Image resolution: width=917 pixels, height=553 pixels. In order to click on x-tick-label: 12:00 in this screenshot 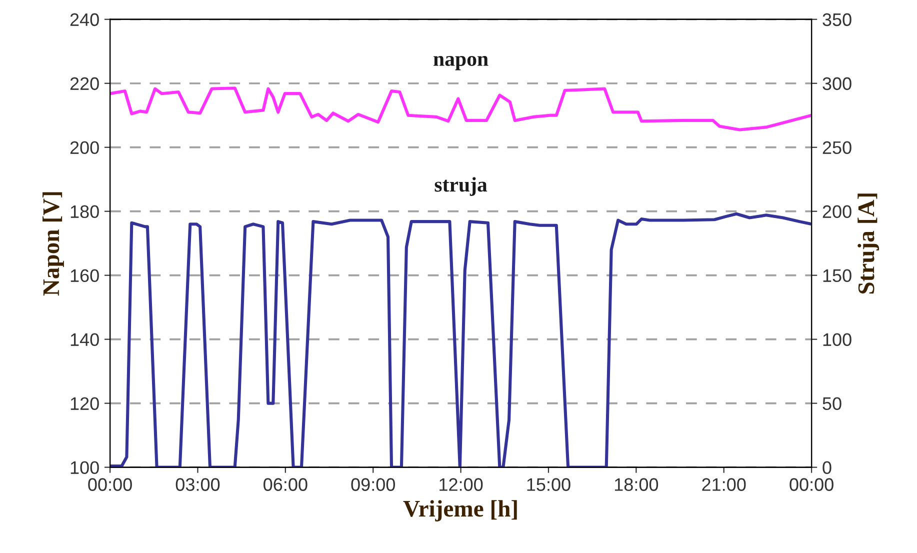, I will do `click(461, 484)`.